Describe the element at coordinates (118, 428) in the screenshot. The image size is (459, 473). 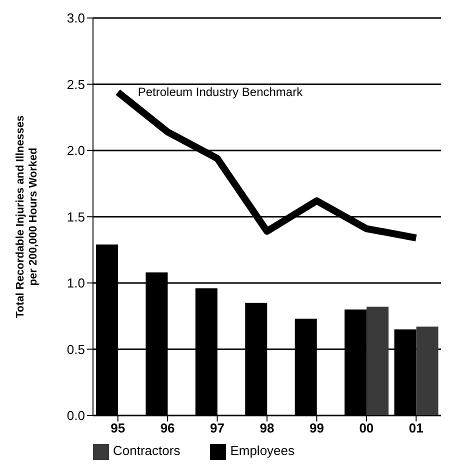
I see `x-tick-label: 95` at that location.